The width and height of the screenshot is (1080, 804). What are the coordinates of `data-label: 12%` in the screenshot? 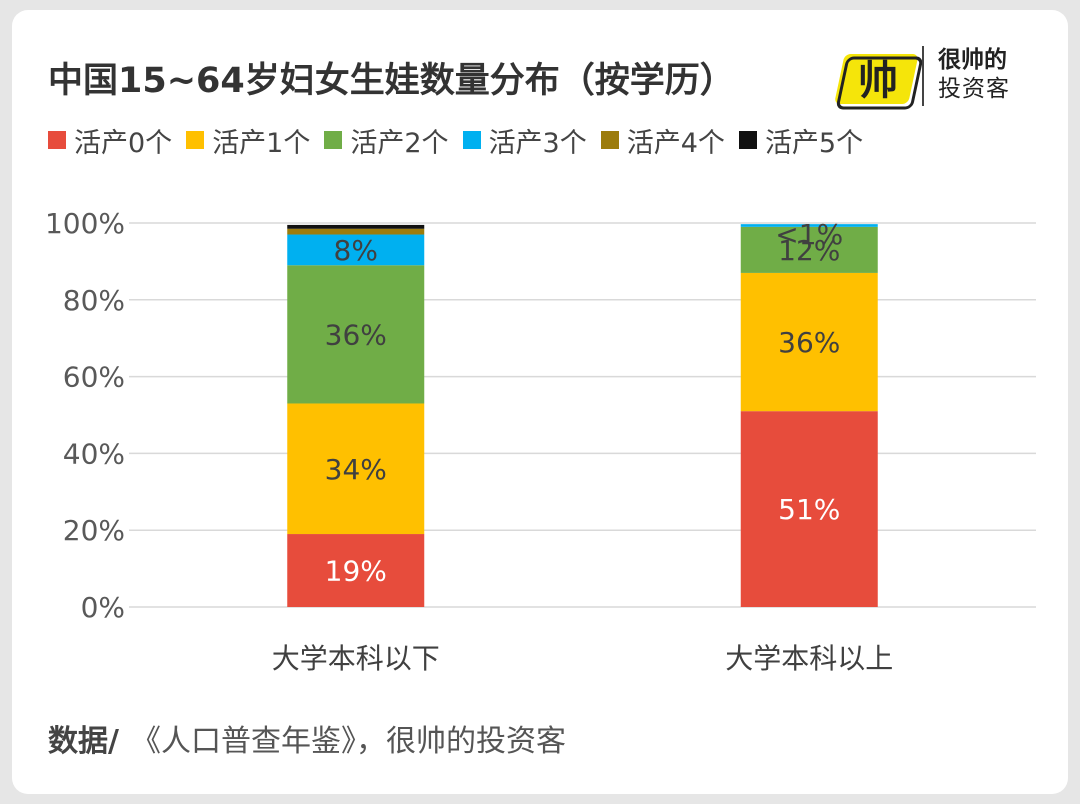 It's located at (809, 250).